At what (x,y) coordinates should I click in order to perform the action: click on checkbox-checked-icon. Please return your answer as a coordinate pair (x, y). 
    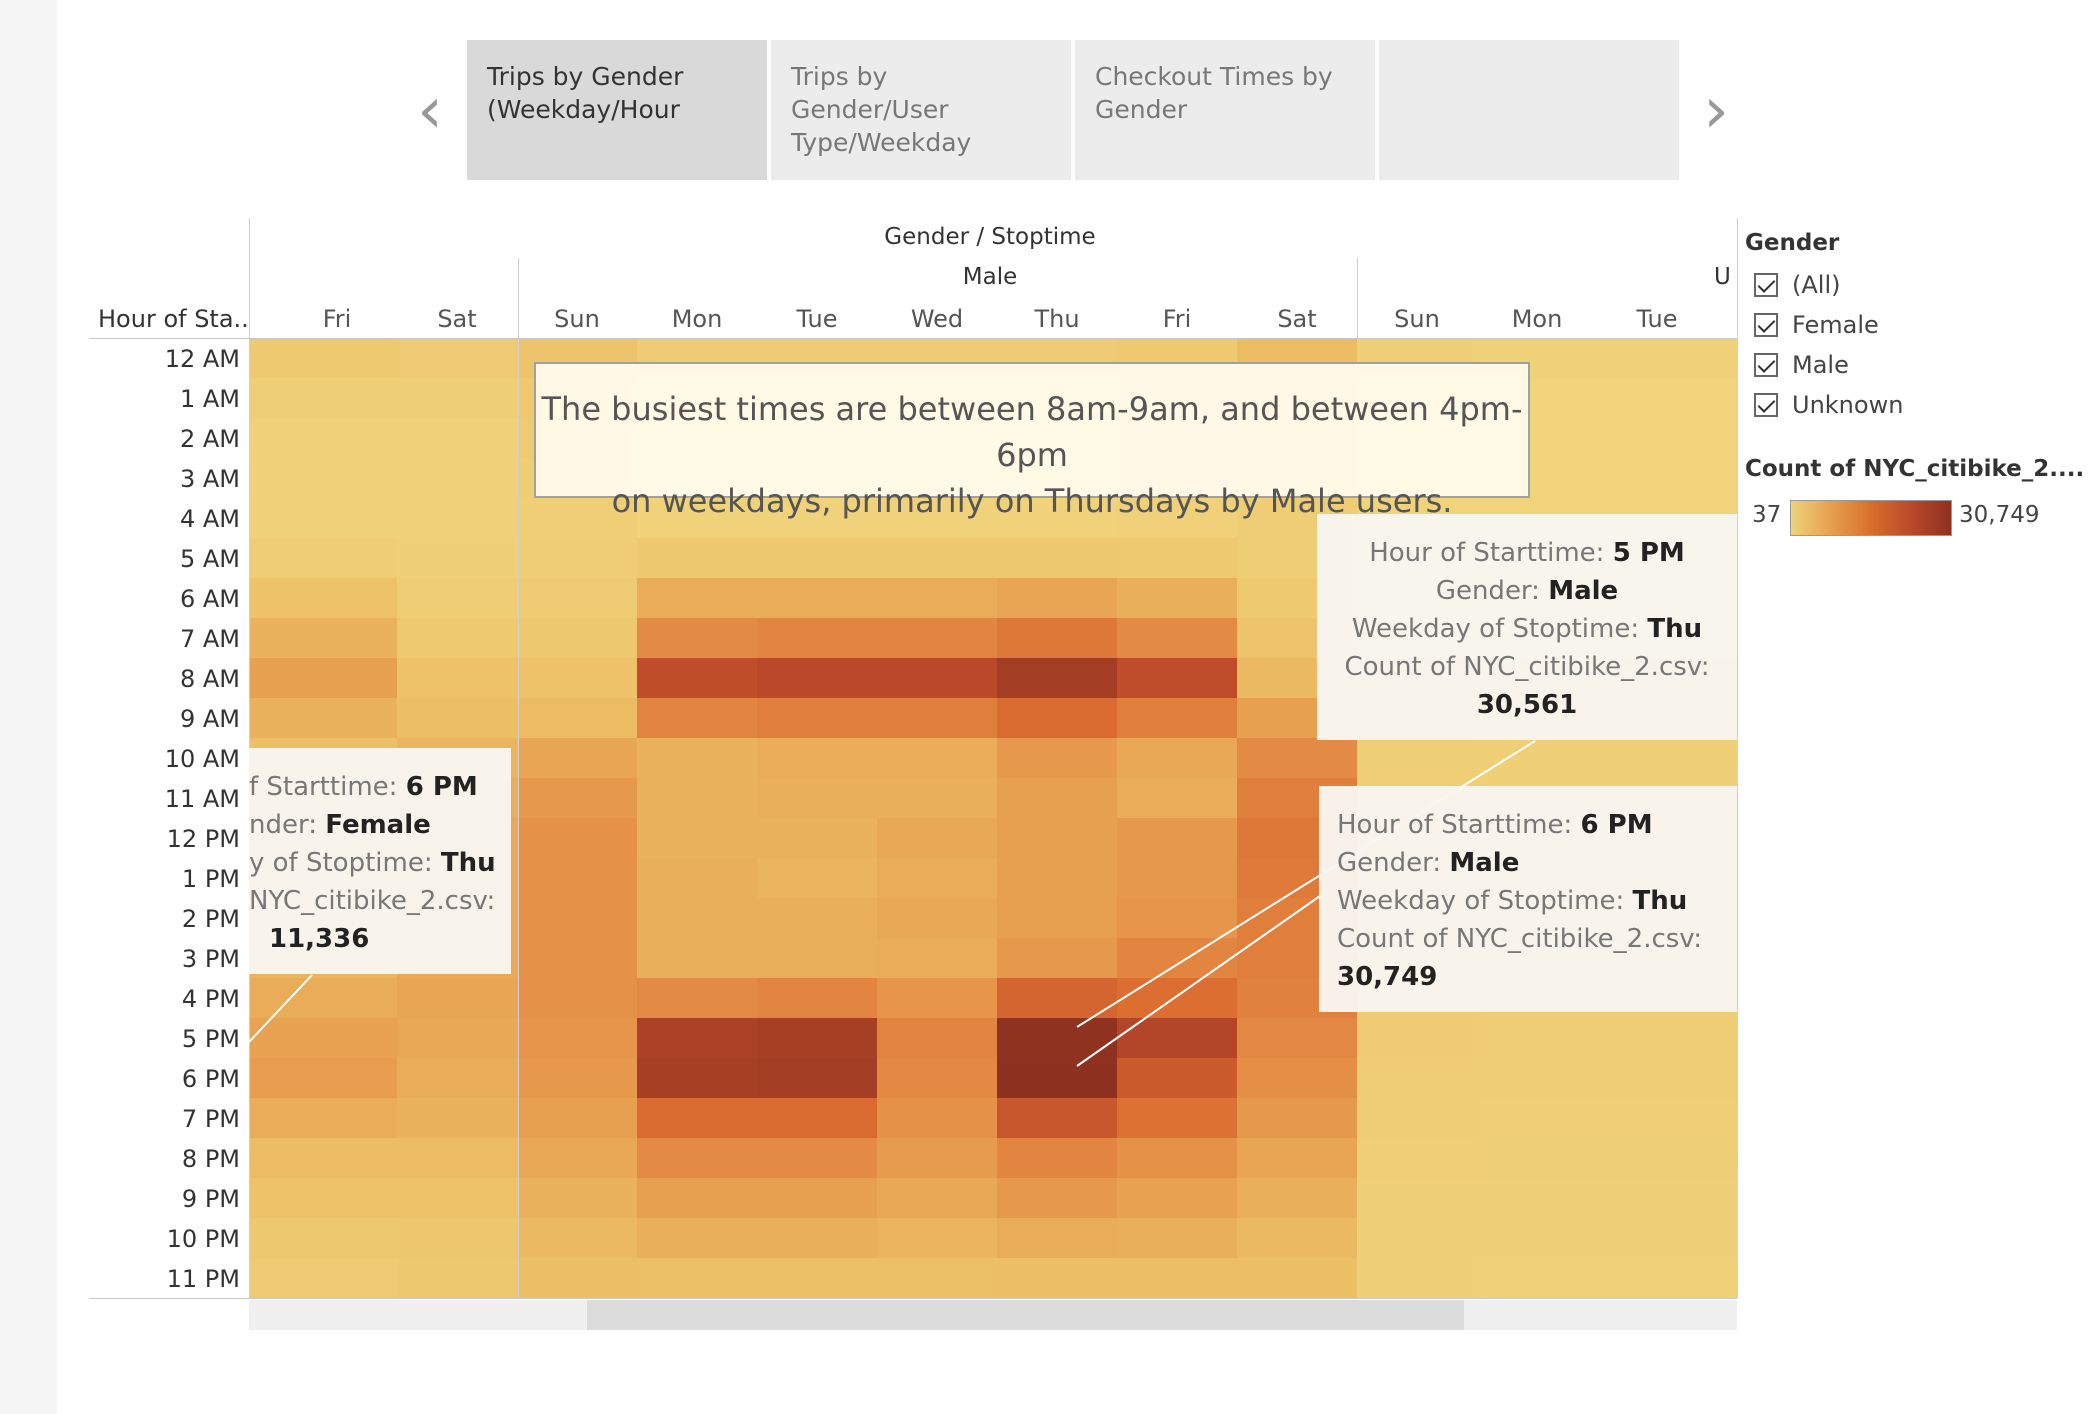
    Looking at the image, I should click on (1766, 285).